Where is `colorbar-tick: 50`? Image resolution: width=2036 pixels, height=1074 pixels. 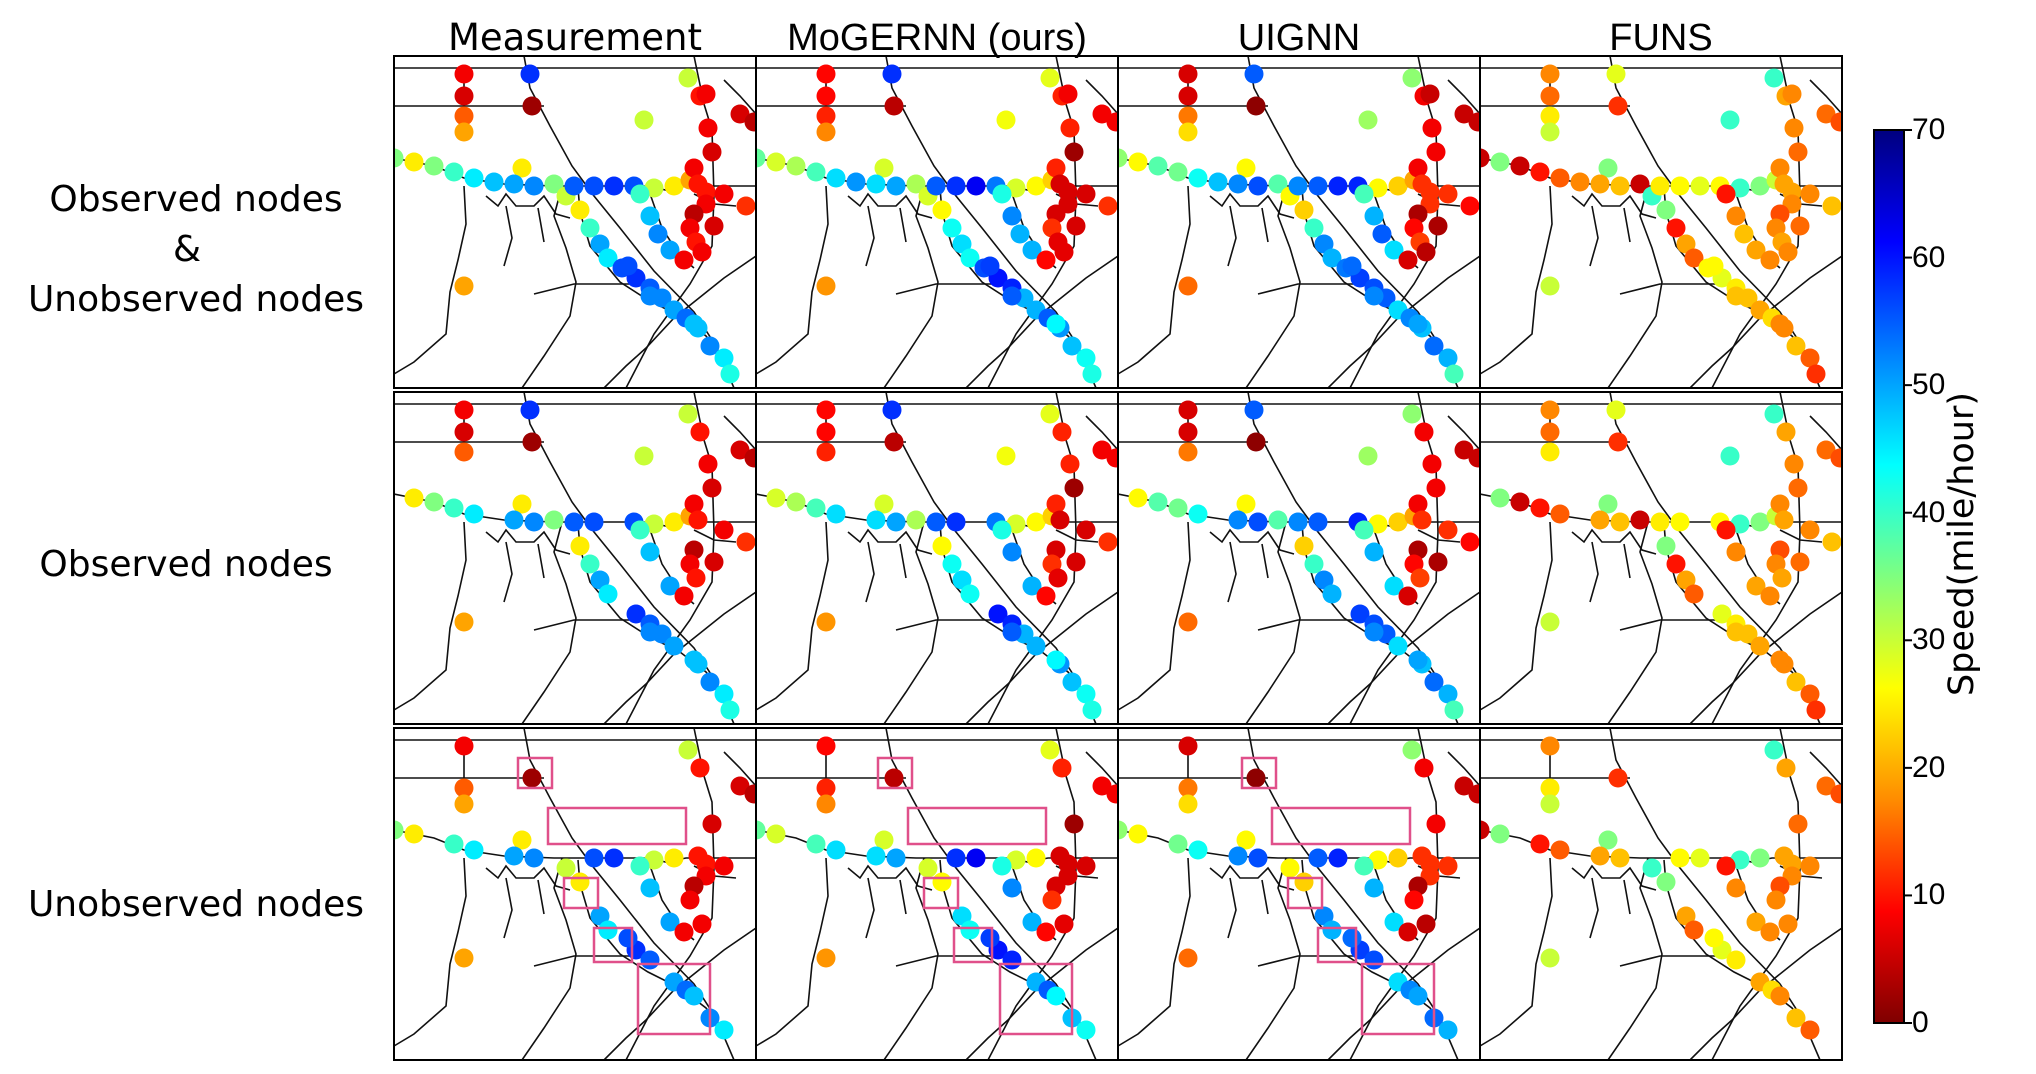 colorbar-tick: 50 is located at coordinates (1929, 384).